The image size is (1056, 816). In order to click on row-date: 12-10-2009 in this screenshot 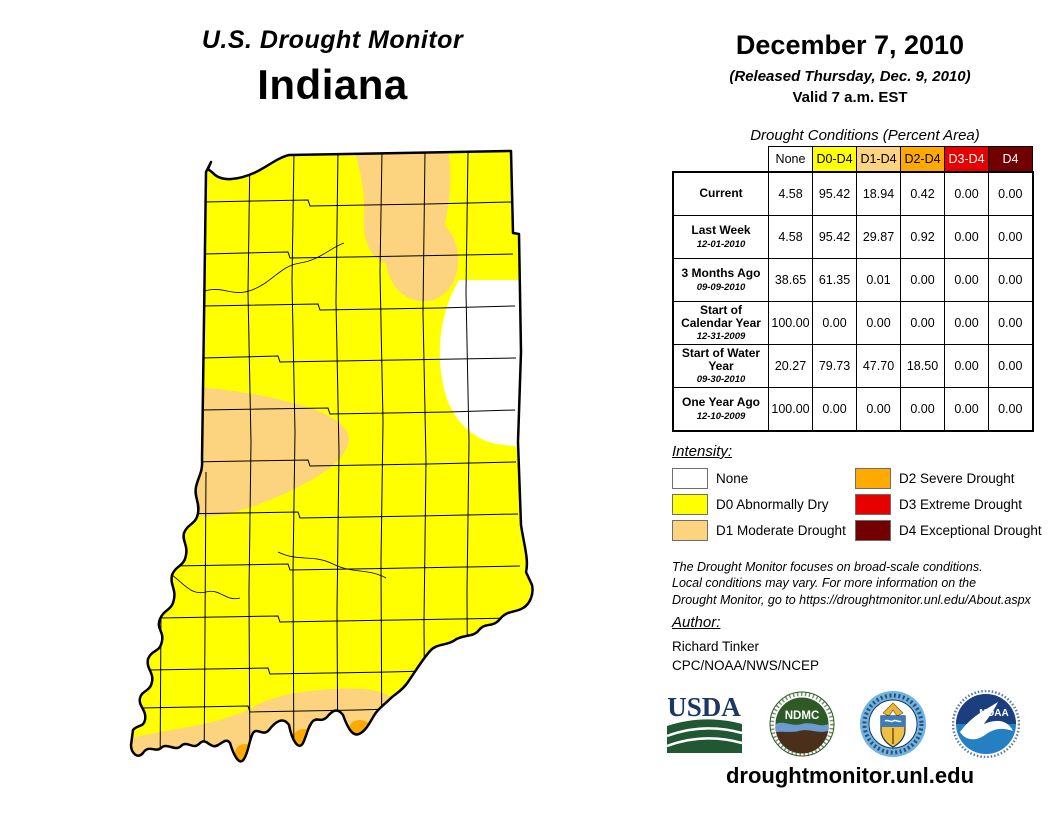, I will do `click(721, 416)`.